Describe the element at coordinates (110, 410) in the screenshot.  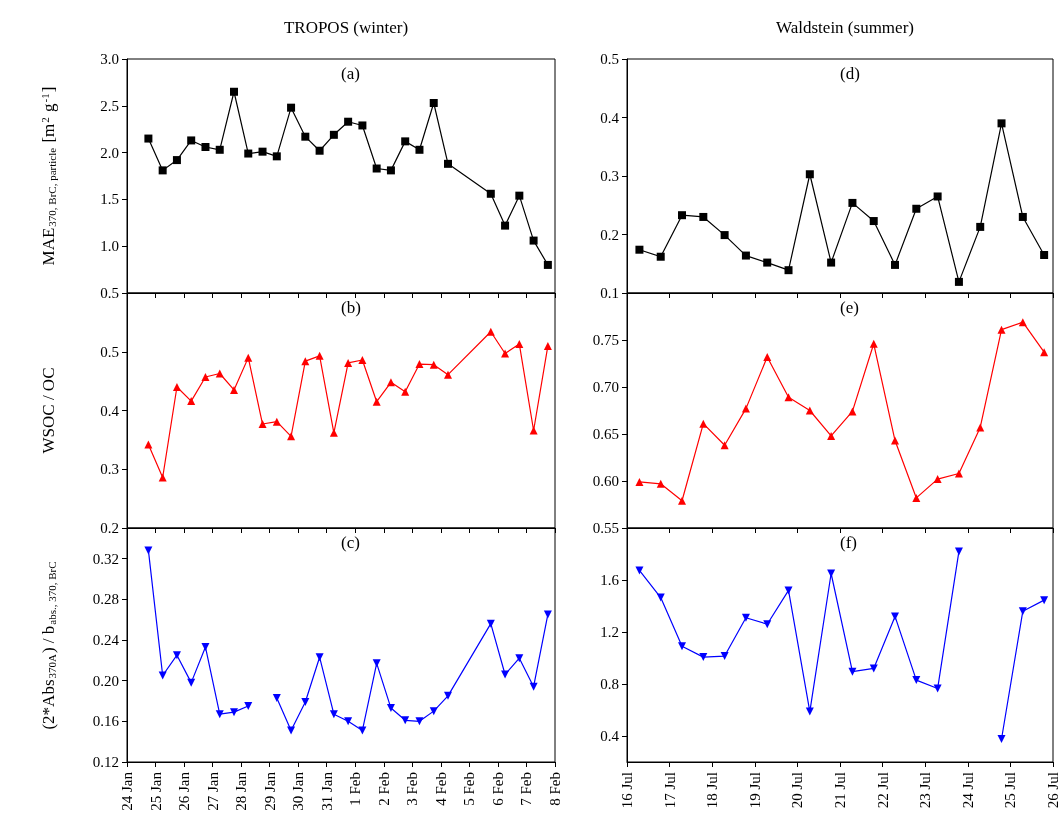
I see `y-tick-label: 0.4` at that location.